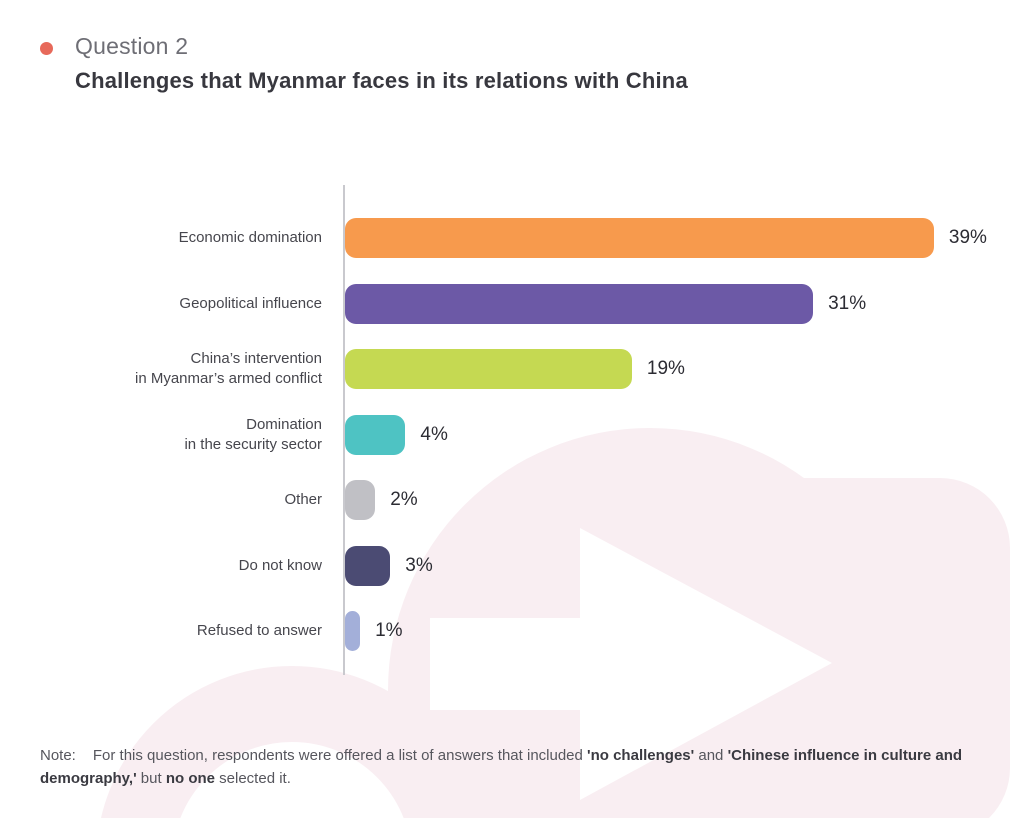 The height and width of the screenshot is (818, 1024). I want to click on bar-track: 1%, so click(374, 631).